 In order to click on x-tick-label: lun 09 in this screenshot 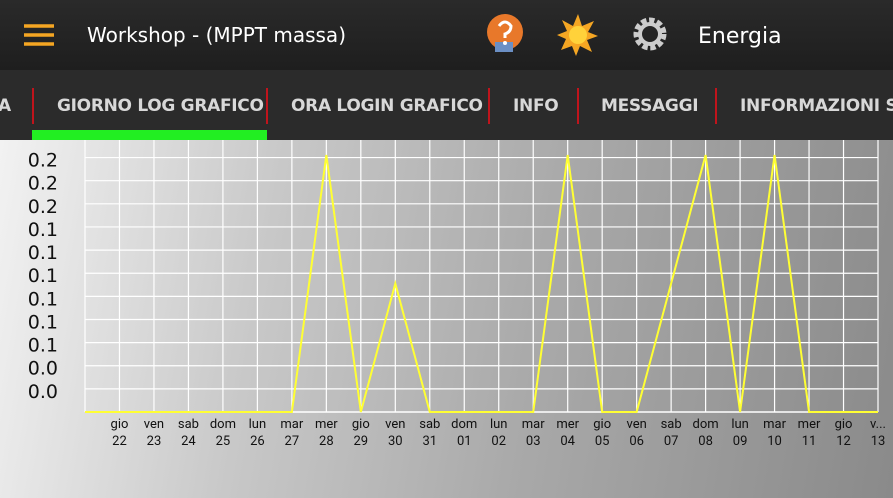, I will do `click(740, 433)`.